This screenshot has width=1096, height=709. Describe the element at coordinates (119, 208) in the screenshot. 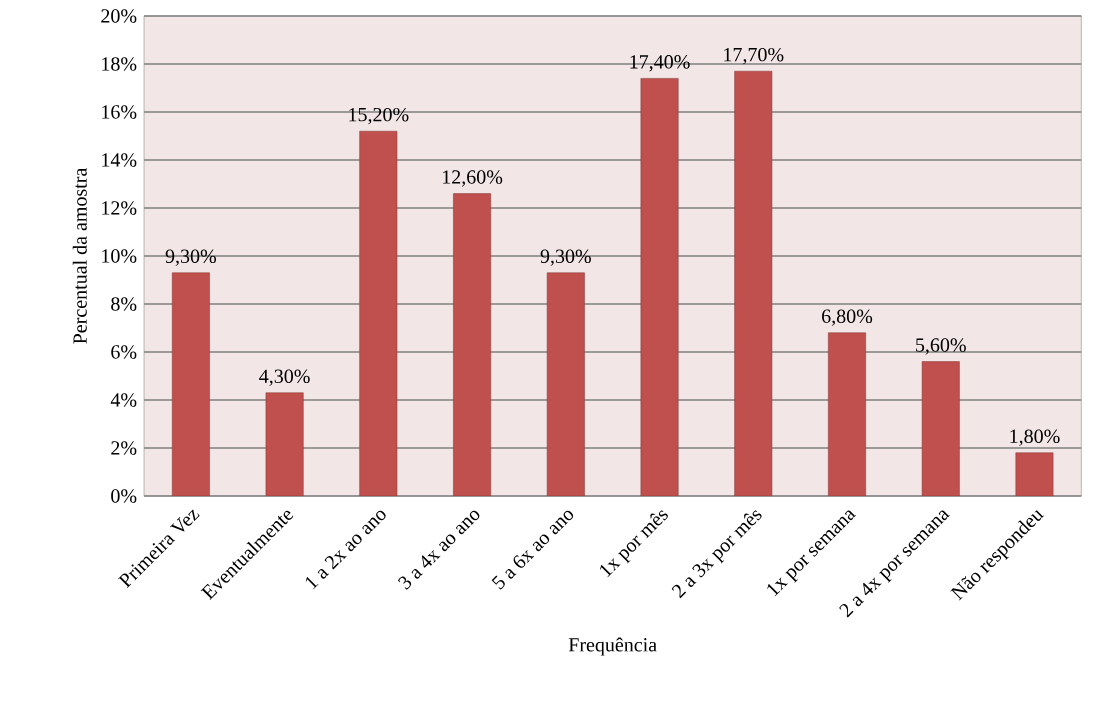

I see `y-tick-label: 12%` at that location.